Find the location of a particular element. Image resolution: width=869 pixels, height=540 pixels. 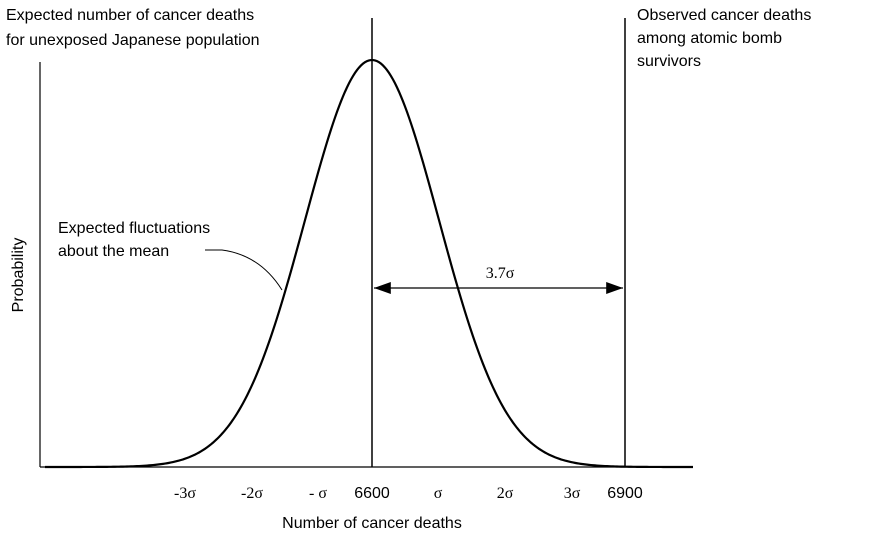

tick-label: 3σ is located at coordinates (572, 493).